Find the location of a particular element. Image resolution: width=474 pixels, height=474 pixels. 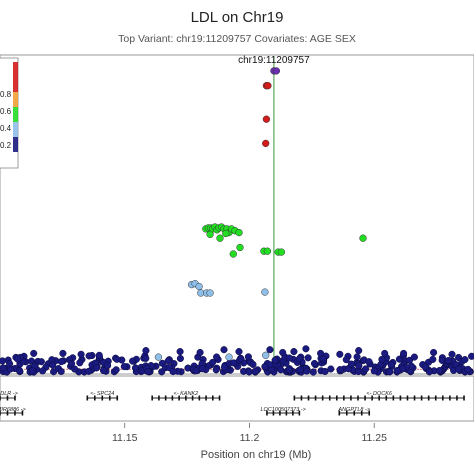

gene-label: MIR6886 -> is located at coordinates (13, 410).